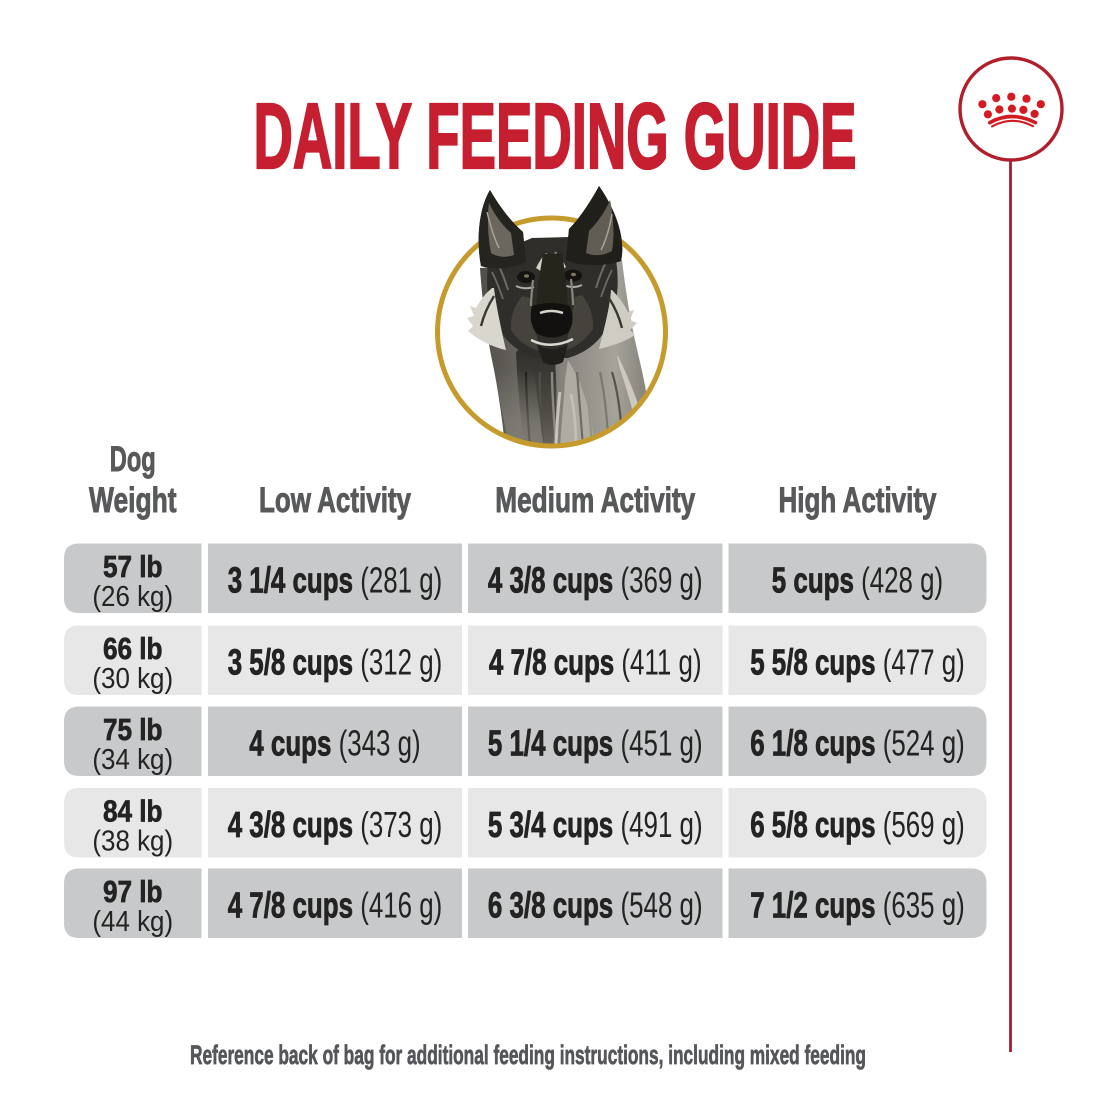 This screenshot has height=1100, width=1100. Describe the element at coordinates (132, 842) in the screenshot. I see `svg-text: (38 kg)` at that location.